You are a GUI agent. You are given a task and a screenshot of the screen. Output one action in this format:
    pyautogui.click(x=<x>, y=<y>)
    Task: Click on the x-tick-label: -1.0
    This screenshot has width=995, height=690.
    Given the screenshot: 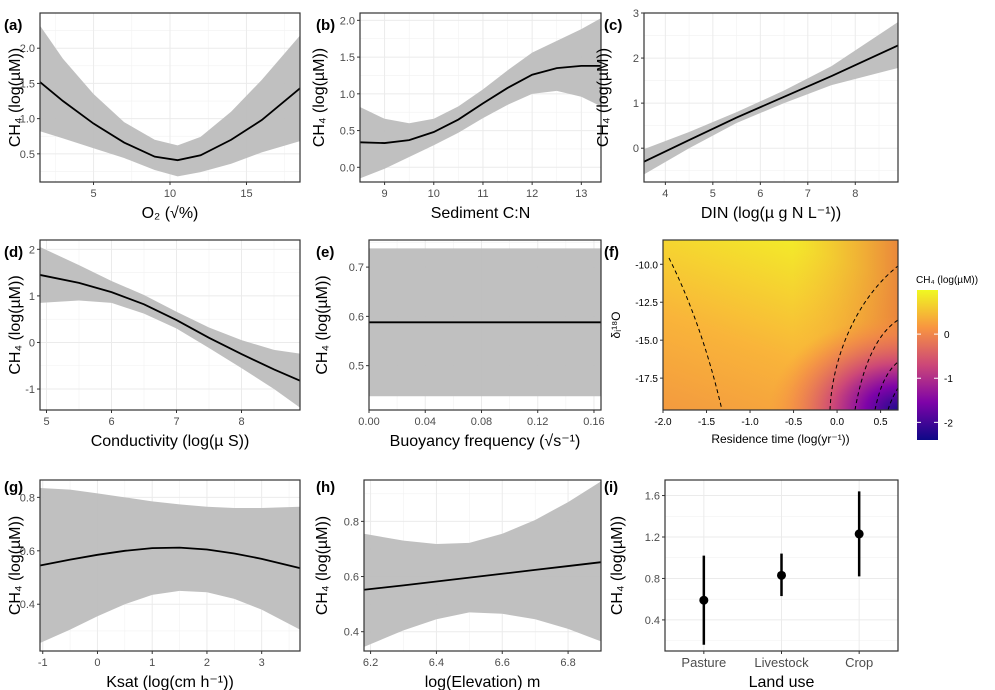 What is the action you would take?
    pyautogui.click(x=750, y=422)
    